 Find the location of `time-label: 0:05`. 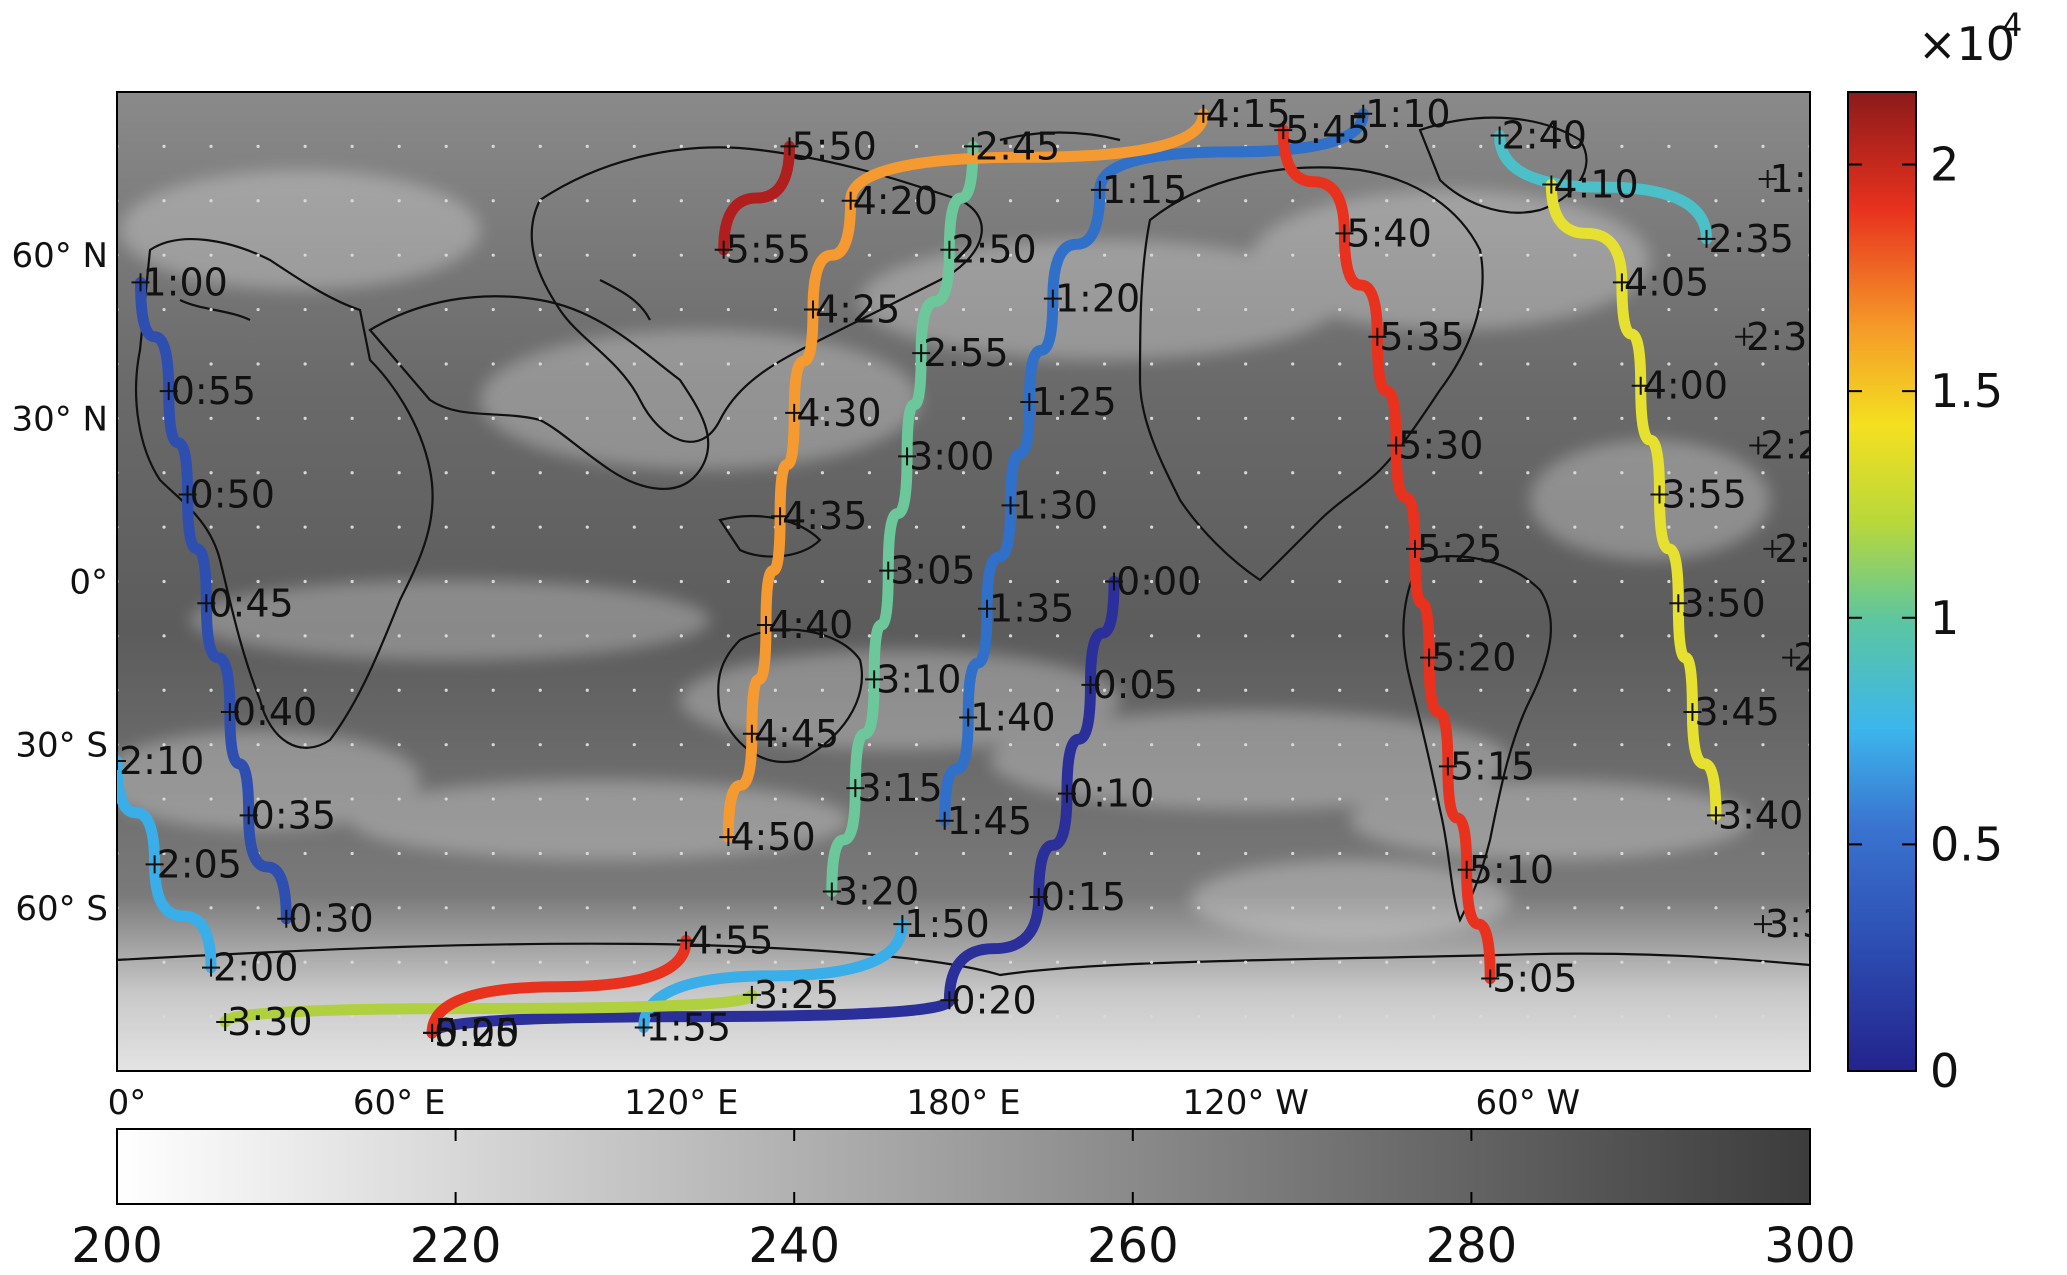

time-label: 0:05 is located at coordinates (1134, 685).